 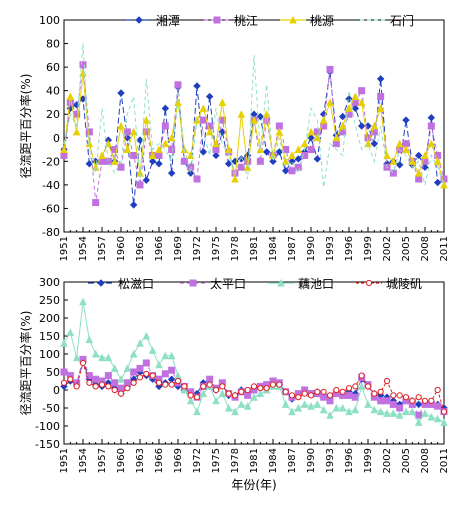 I want to click on x-tick-label: 1978, so click(x=235, y=460).